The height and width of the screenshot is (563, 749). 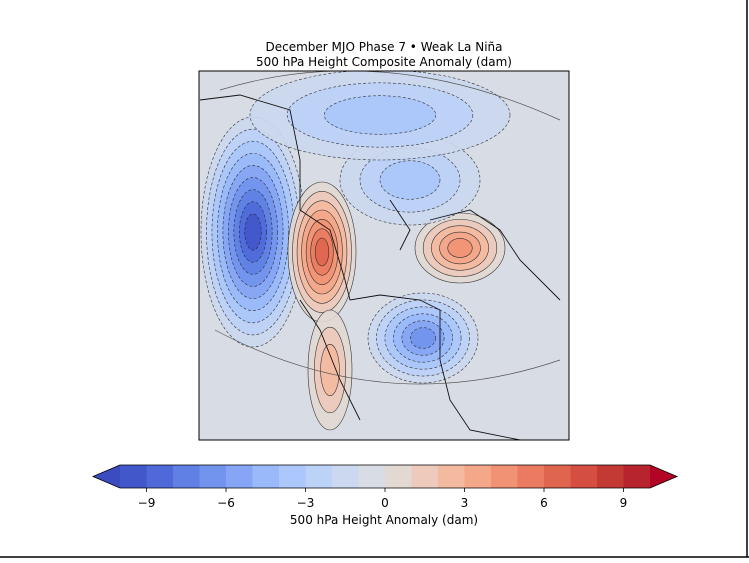 I want to click on colorbar-tick-label: 6, so click(x=544, y=503).